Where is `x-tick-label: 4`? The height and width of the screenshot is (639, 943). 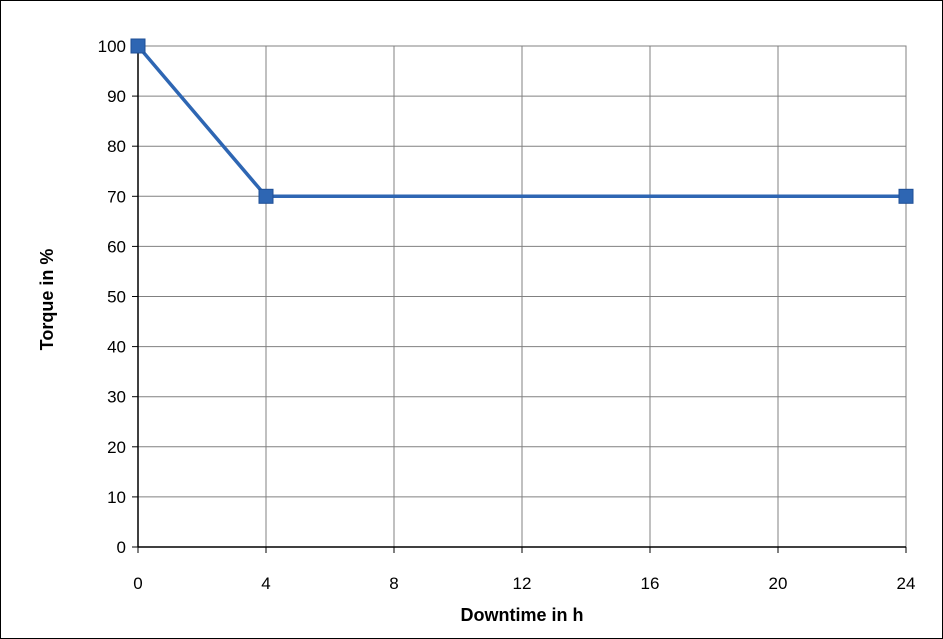
x-tick-label: 4 is located at coordinates (265, 583).